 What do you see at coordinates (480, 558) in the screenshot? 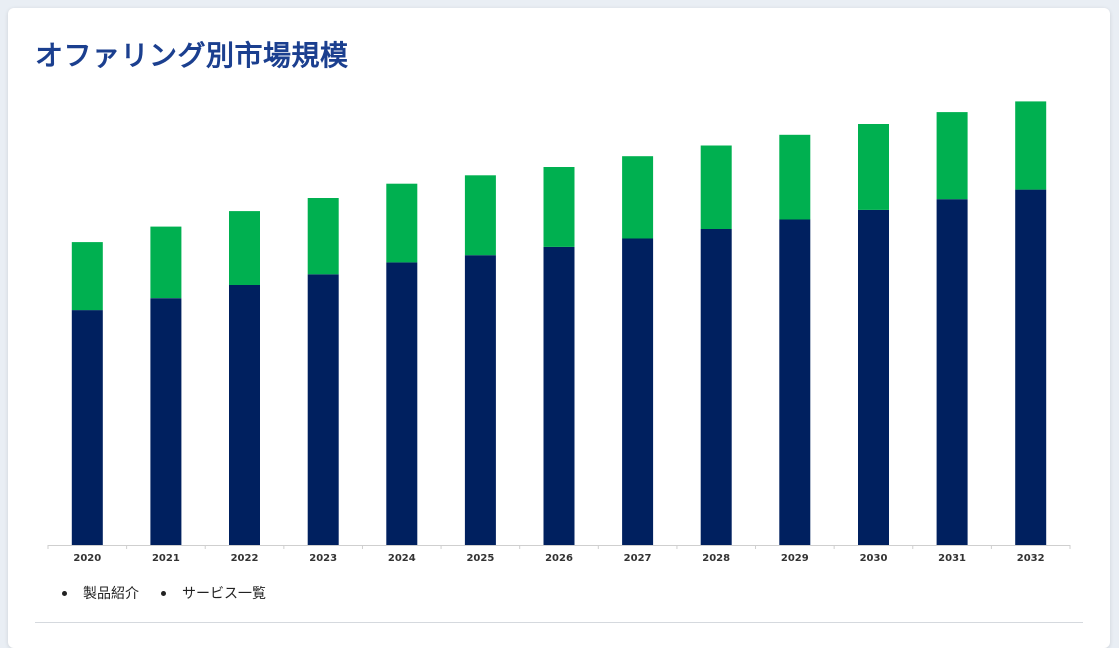
I see `x-tick-label: 2025` at bounding box center [480, 558].